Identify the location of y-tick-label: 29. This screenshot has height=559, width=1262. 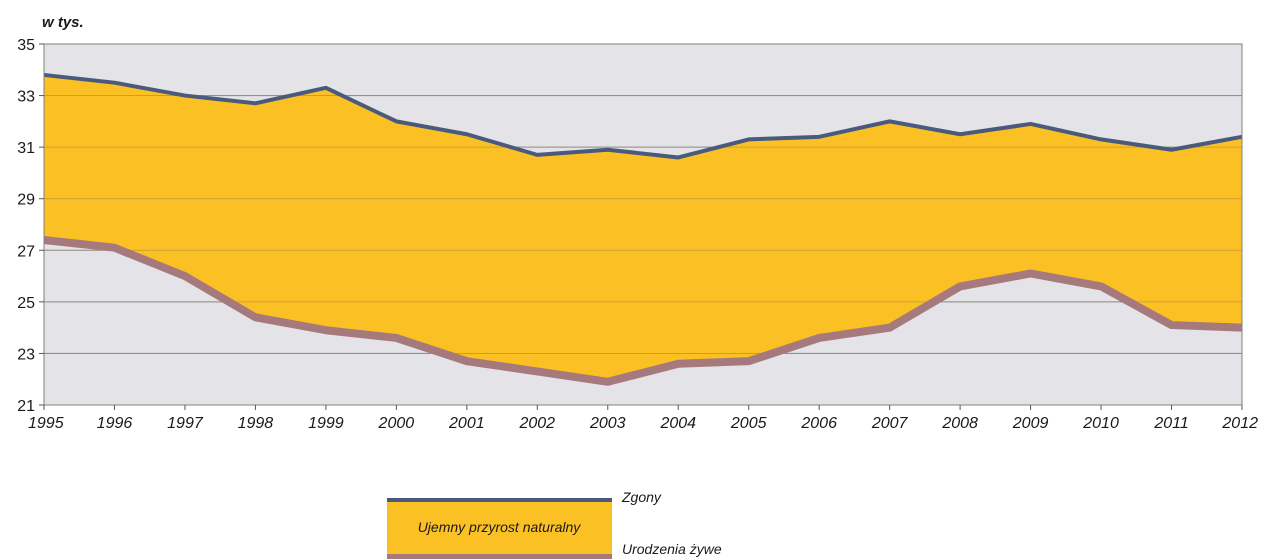
(26, 200).